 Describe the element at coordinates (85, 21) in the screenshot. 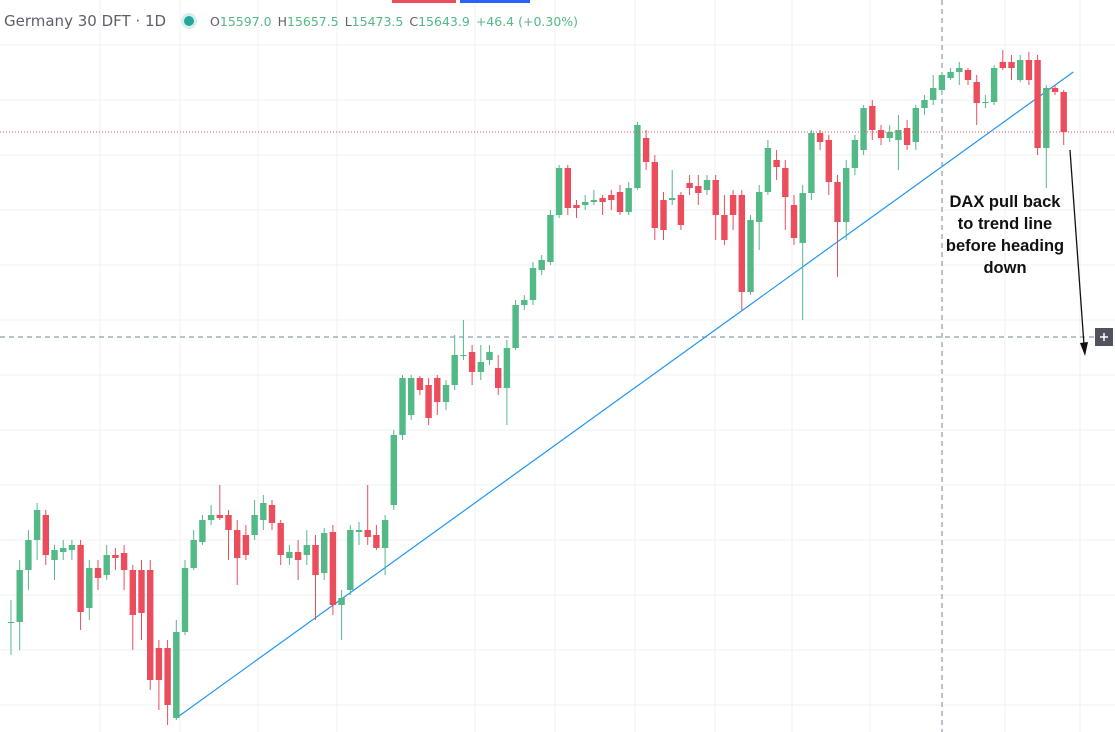

I see `symbol-title: Germany 30 DFT · 1D` at that location.